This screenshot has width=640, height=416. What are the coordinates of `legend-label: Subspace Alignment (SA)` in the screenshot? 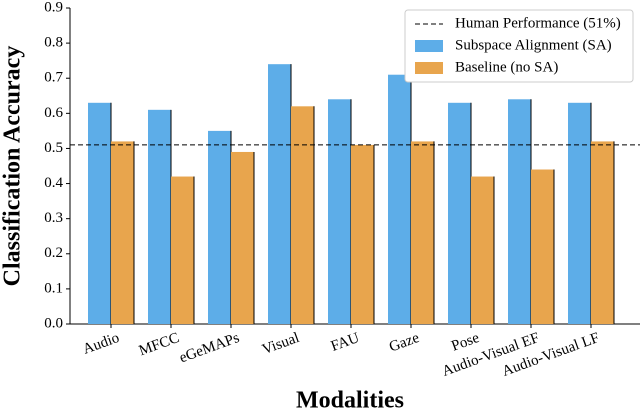 It's located at (533, 45).